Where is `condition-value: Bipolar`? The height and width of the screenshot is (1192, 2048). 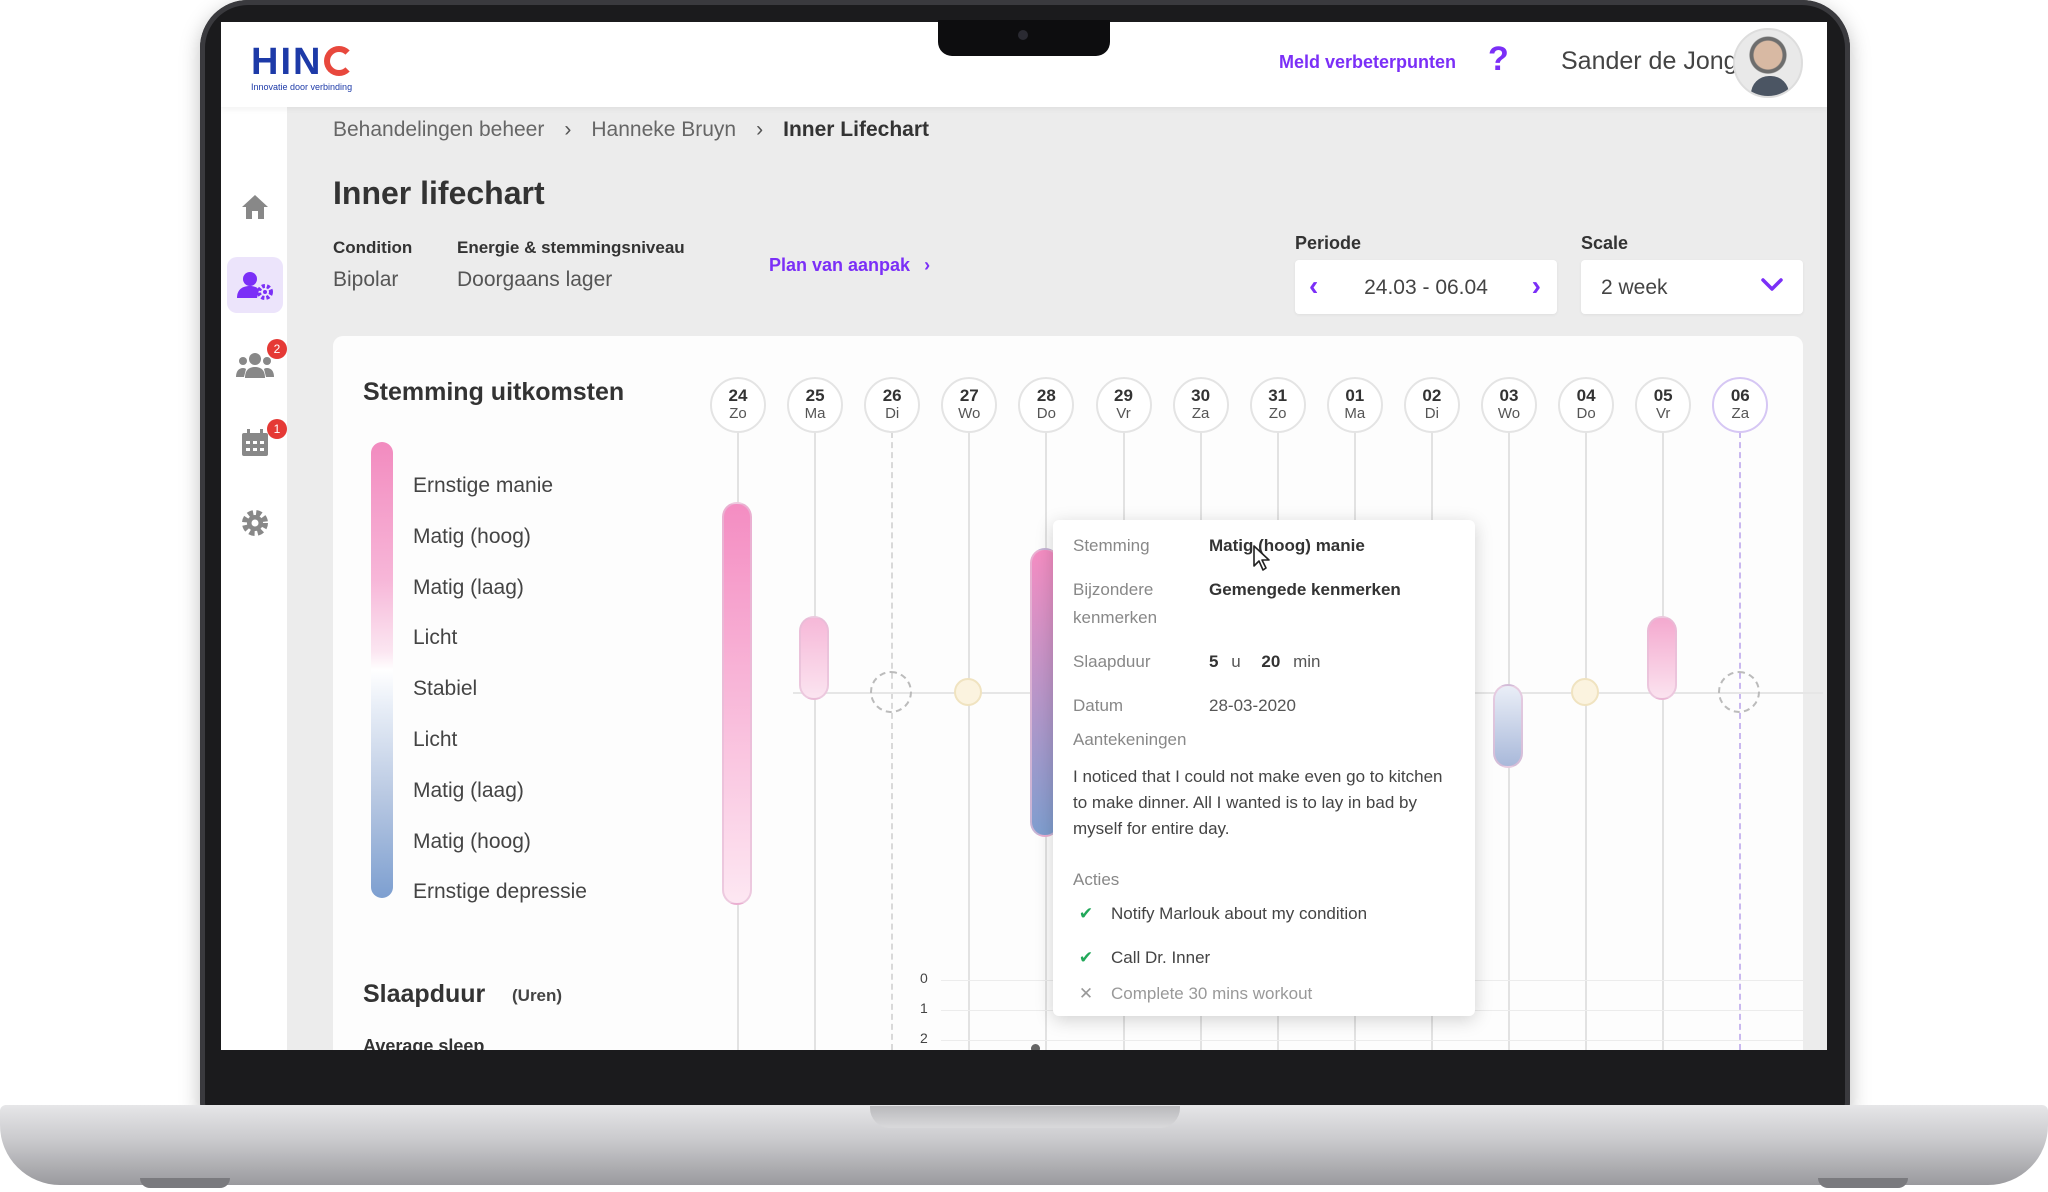 condition-value: Bipolar is located at coordinates (366, 279).